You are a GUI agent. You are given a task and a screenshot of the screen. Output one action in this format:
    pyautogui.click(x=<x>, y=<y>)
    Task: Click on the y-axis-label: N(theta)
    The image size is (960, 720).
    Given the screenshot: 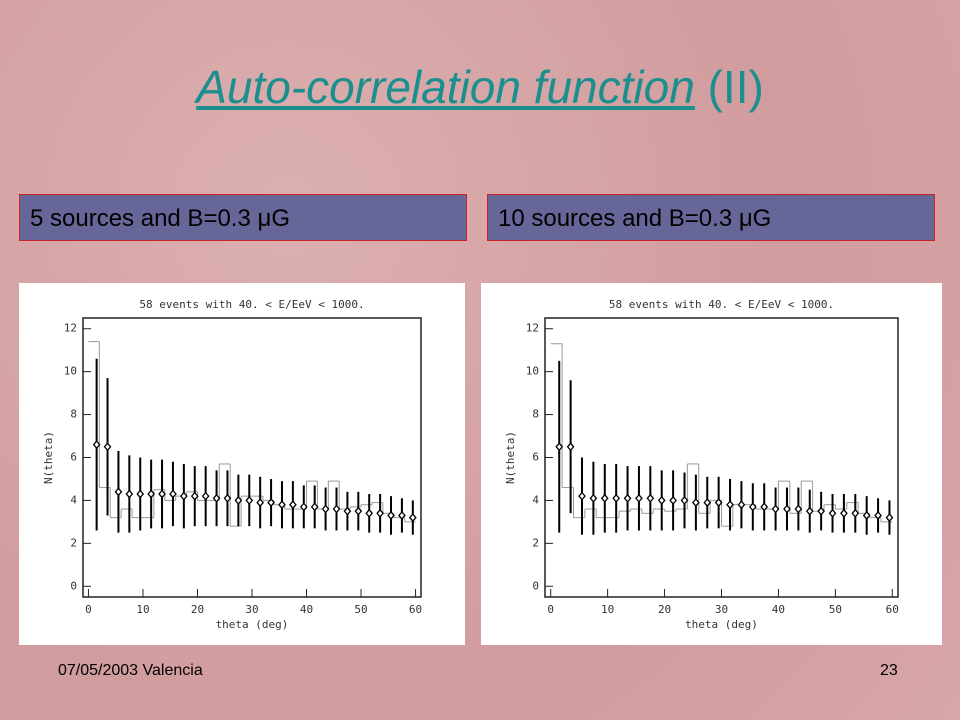 What is the action you would take?
    pyautogui.click(x=510, y=457)
    